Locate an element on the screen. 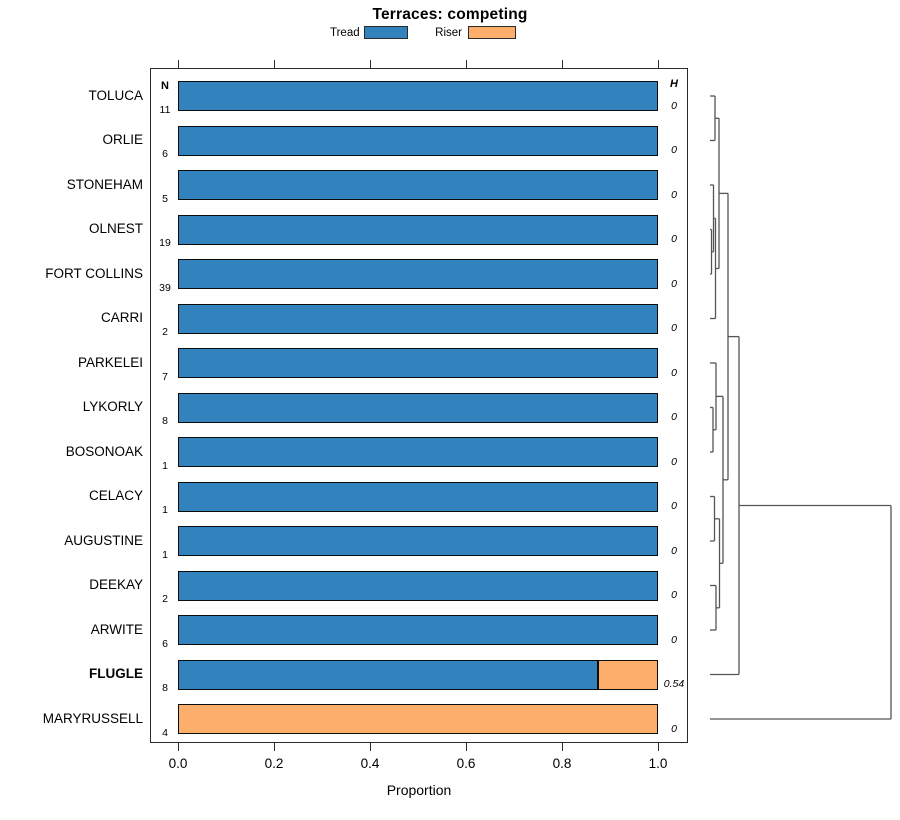 The image size is (900, 820). table-row: AUGUSTINE 1 0 is located at coordinates (450, 541).